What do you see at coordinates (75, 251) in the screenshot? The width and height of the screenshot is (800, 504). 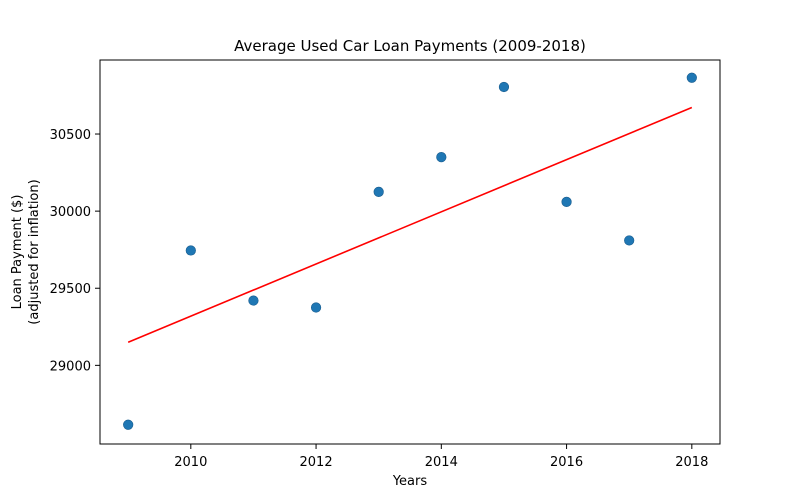 I see `y-axis-ticks: 29000 29500 30000 30500` at bounding box center [75, 251].